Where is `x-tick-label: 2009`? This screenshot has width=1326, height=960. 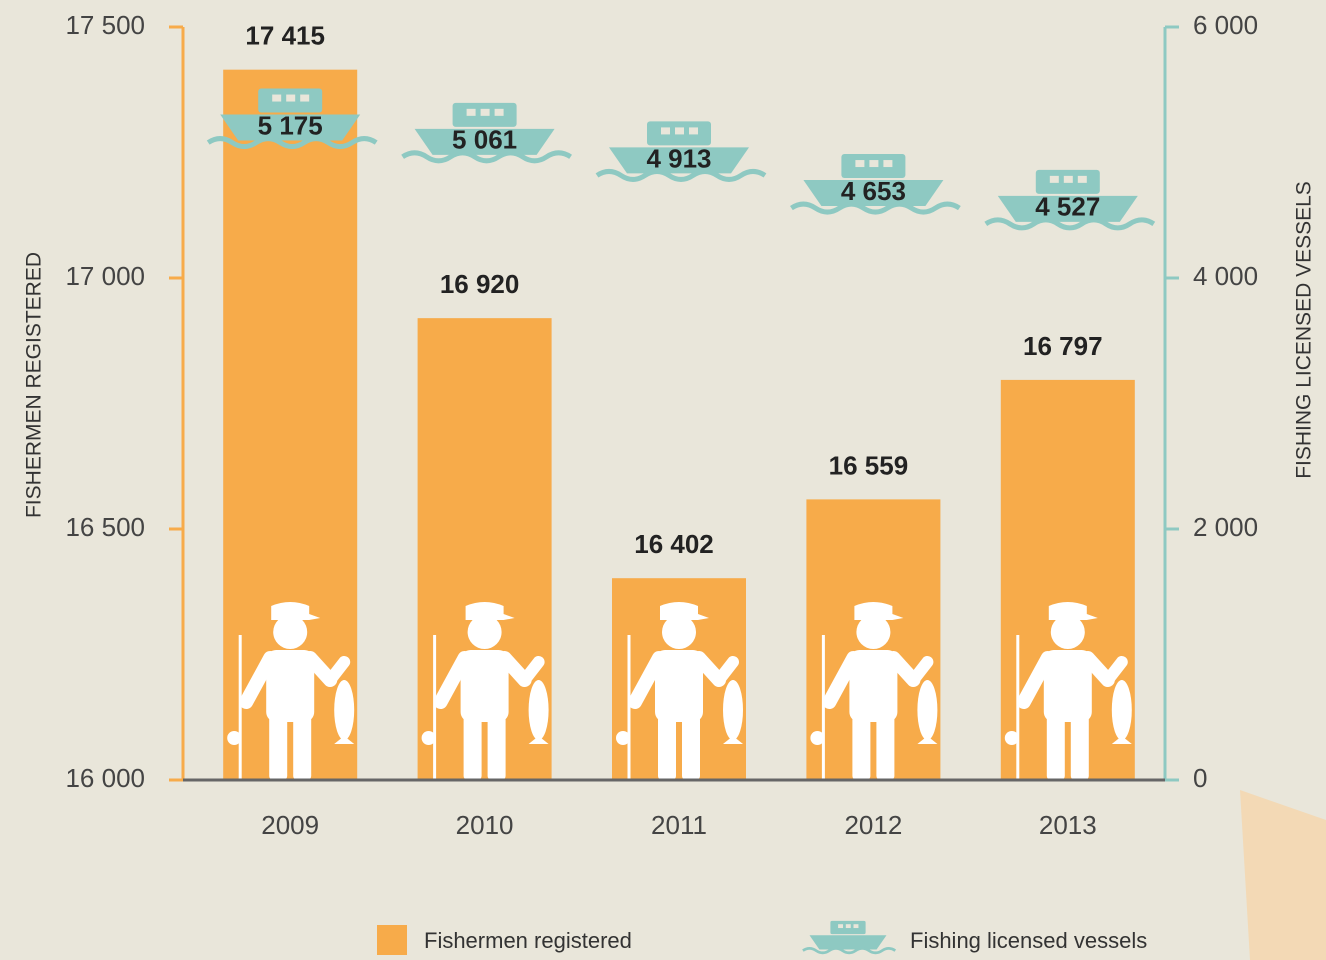
x-tick-label: 2009 is located at coordinates (290, 825).